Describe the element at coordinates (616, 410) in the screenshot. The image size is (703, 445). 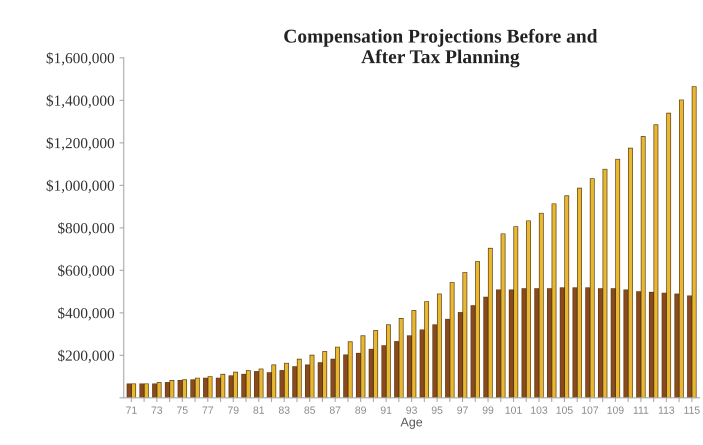
I see `x-tick-label: 109` at that location.